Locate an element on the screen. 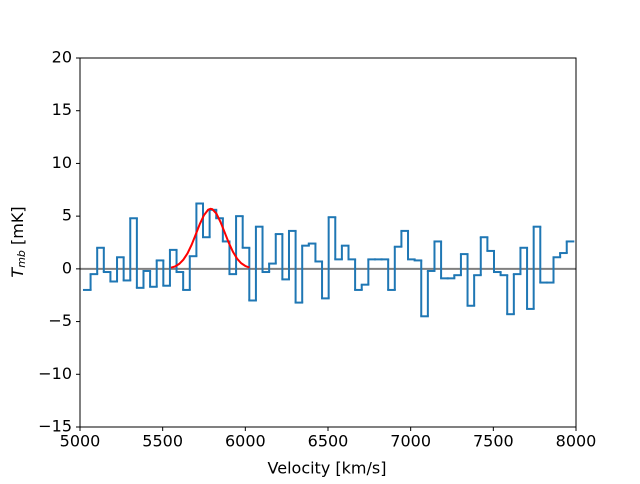 Image resolution: width=640 pixels, height=484 pixels. y-axis-label: Tmb [mK] is located at coordinates (18, 241).